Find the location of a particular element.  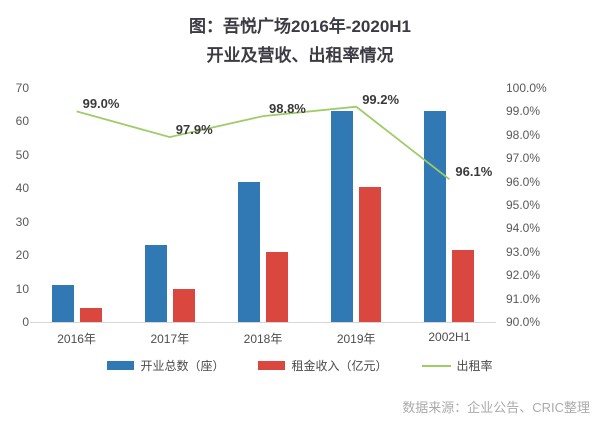

legend-item-rental-income: 租金收入（亿元） is located at coordinates (323, 365).